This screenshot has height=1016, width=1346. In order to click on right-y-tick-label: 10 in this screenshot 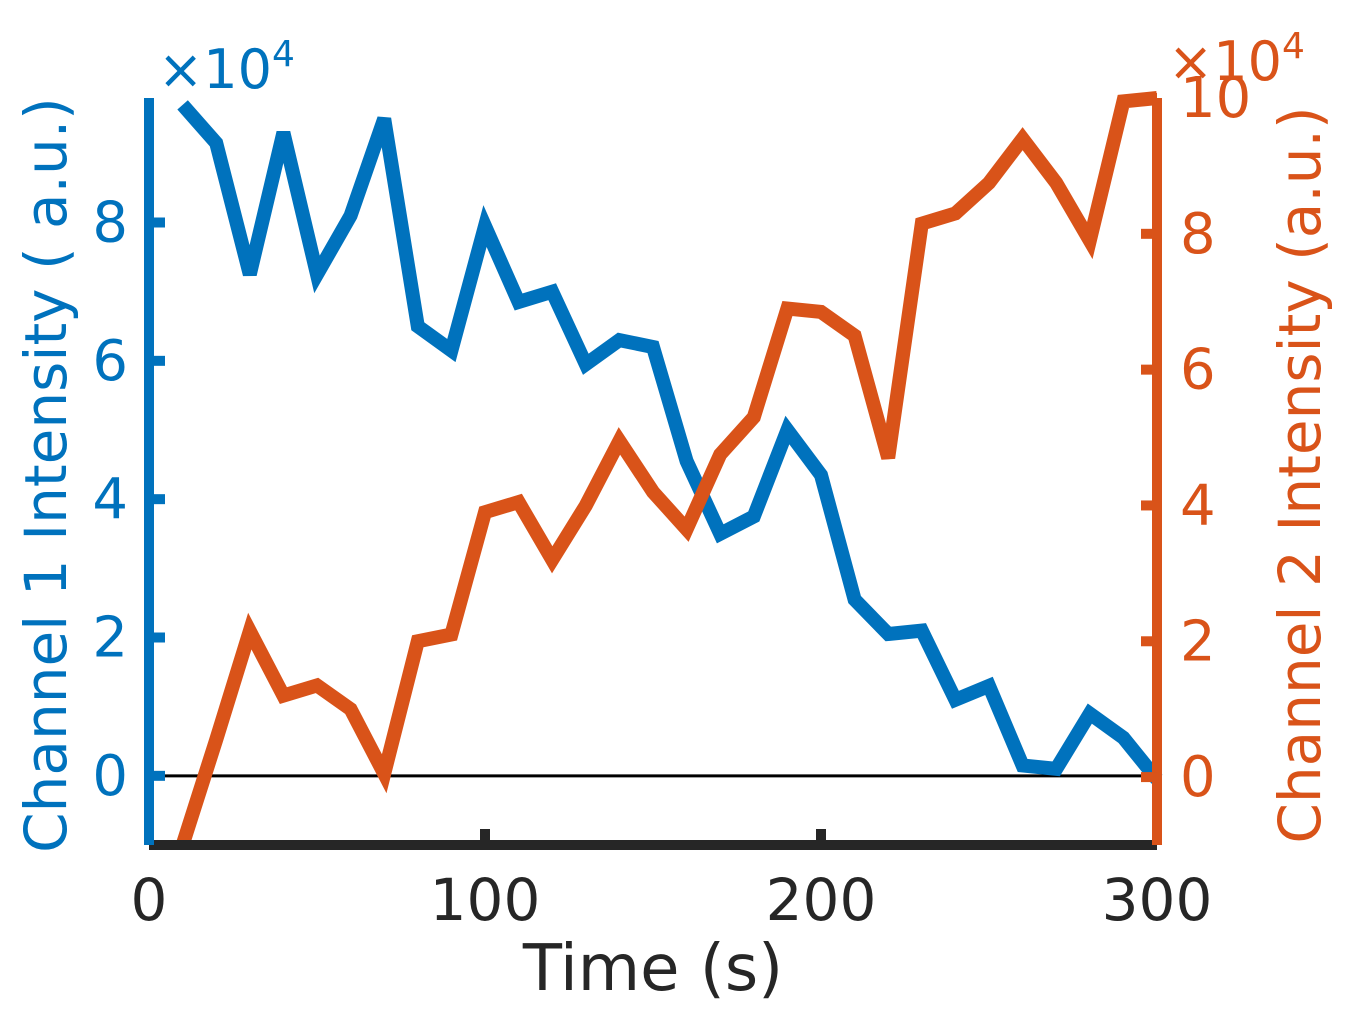, I will do `click(1215, 98)`.